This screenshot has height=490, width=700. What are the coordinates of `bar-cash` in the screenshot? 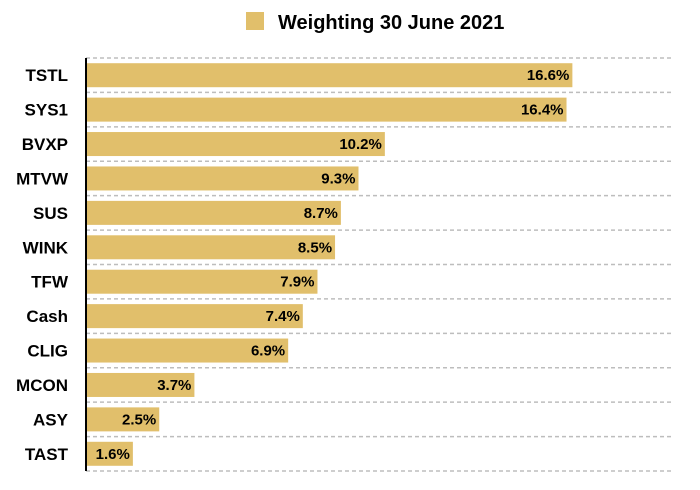 It's located at (194, 316).